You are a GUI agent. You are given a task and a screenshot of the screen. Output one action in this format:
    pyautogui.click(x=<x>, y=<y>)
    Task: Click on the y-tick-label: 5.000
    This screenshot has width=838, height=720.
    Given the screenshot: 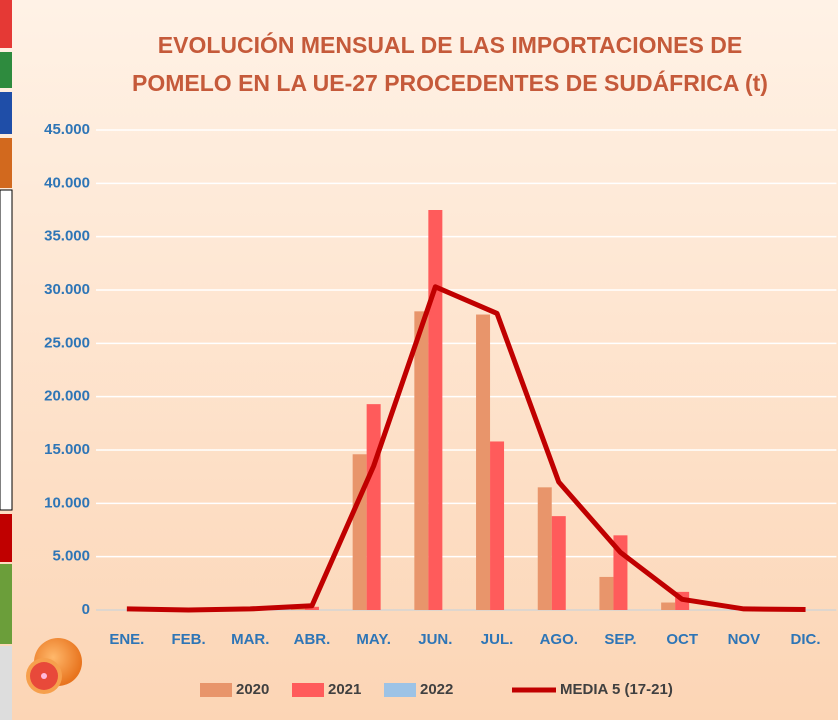 What is the action you would take?
    pyautogui.click(x=71, y=556)
    